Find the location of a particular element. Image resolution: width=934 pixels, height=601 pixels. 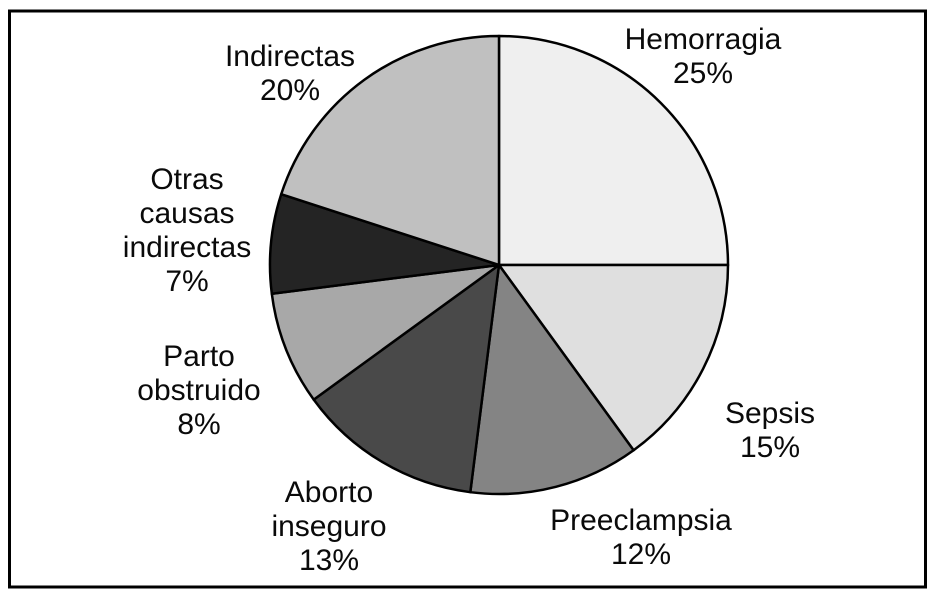

slice-label-parto-obstruido: Parto obstruido 8% is located at coordinates (198, 390).